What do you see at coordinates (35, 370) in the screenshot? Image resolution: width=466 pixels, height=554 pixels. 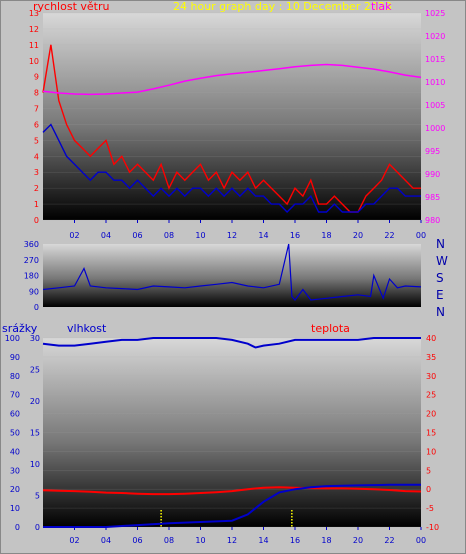 I see `y-tick-label-rain: 25` at bounding box center [35, 370].